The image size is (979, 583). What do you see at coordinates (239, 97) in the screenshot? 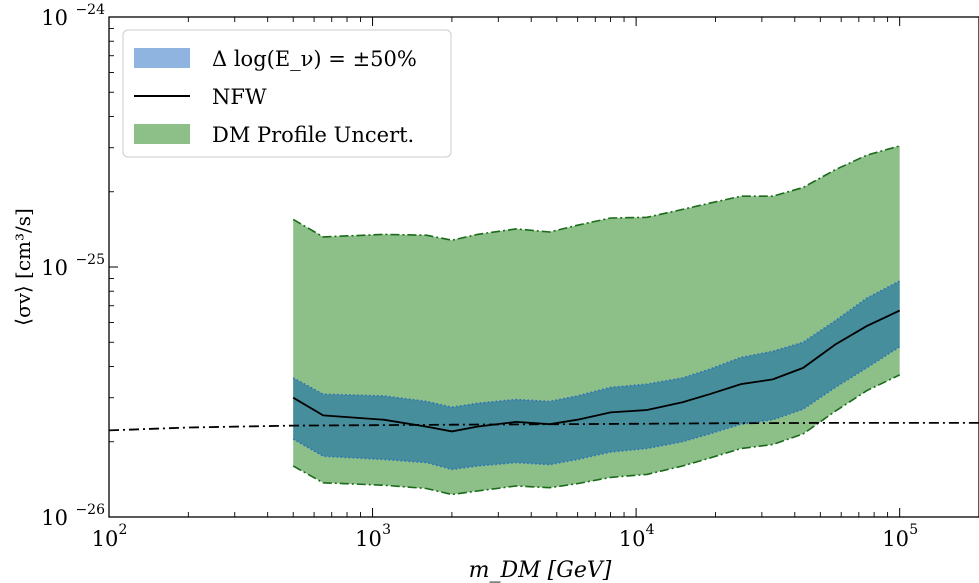
I see `legend-label: NFW` at bounding box center [239, 97].